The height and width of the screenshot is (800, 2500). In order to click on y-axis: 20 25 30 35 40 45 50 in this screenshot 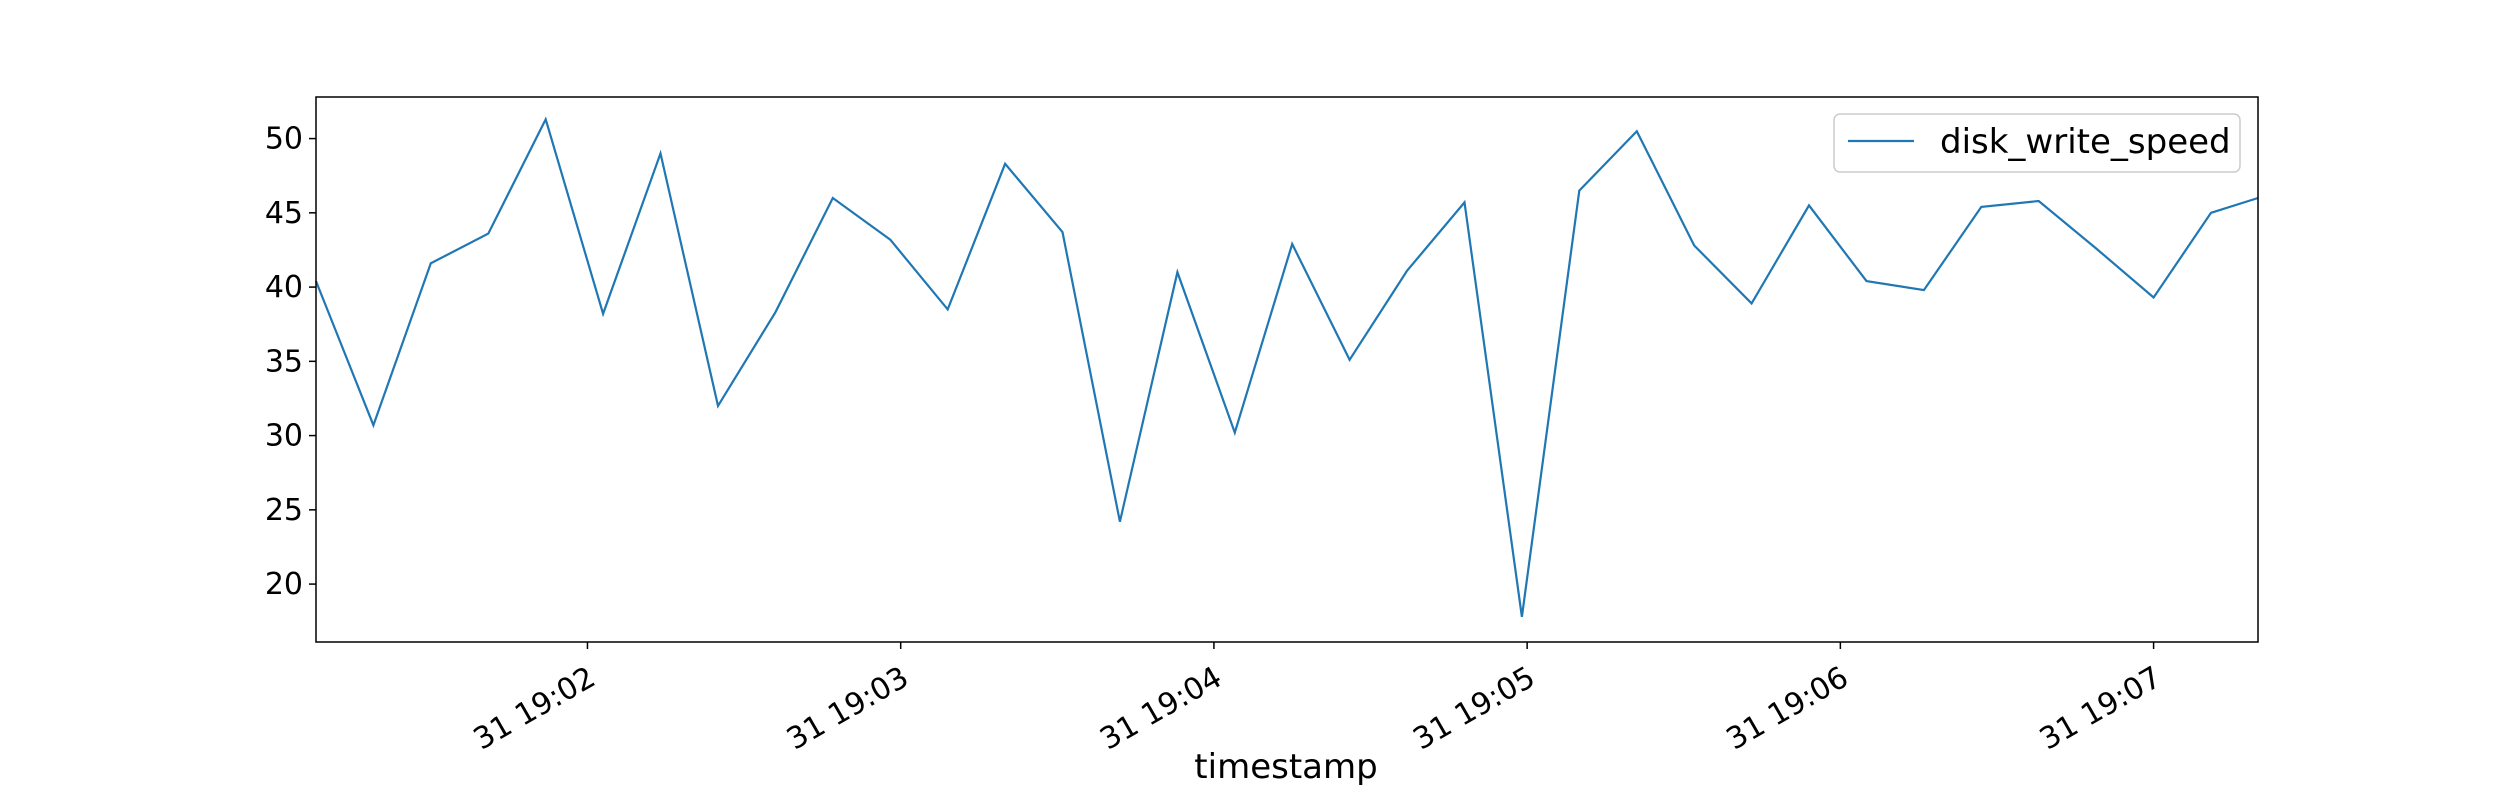, I will do `click(290, 362)`.